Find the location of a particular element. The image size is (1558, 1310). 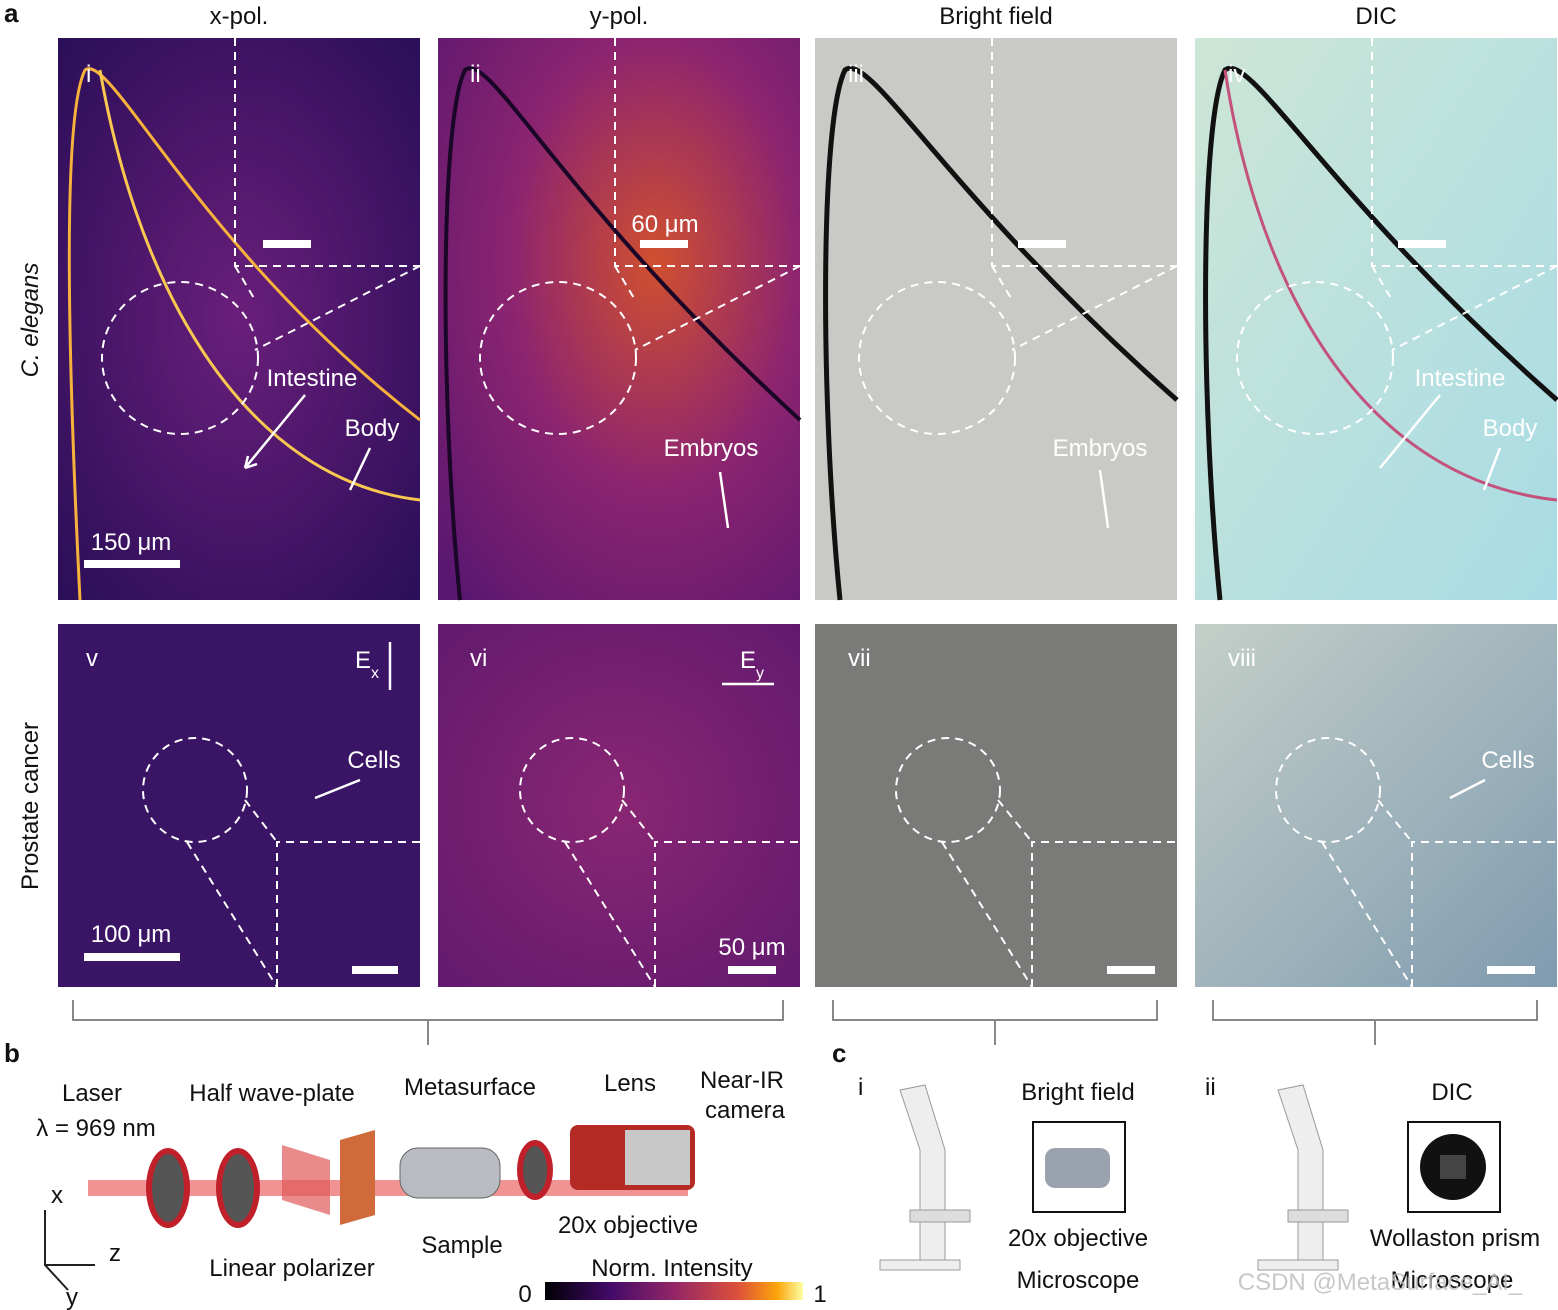

field-subscript: x is located at coordinates (375, 673).